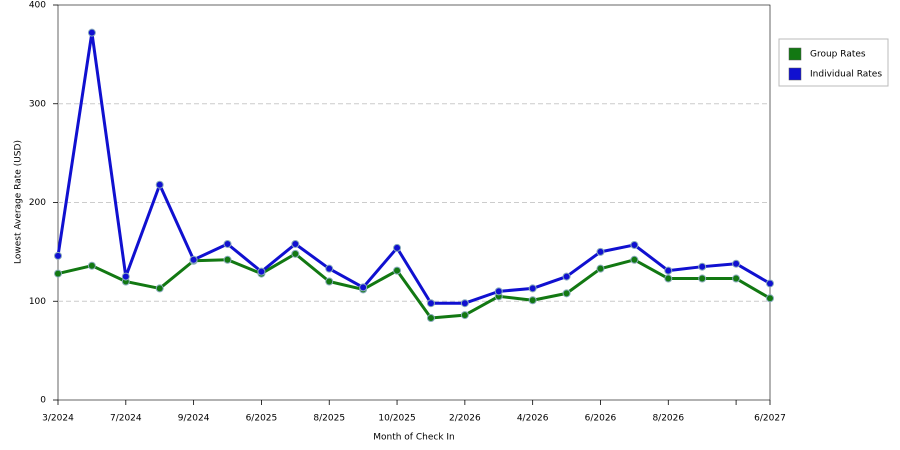 The width and height of the screenshot is (900, 450). Describe the element at coordinates (58, 419) in the screenshot. I see `x-tick-label: 3/2024` at that location.